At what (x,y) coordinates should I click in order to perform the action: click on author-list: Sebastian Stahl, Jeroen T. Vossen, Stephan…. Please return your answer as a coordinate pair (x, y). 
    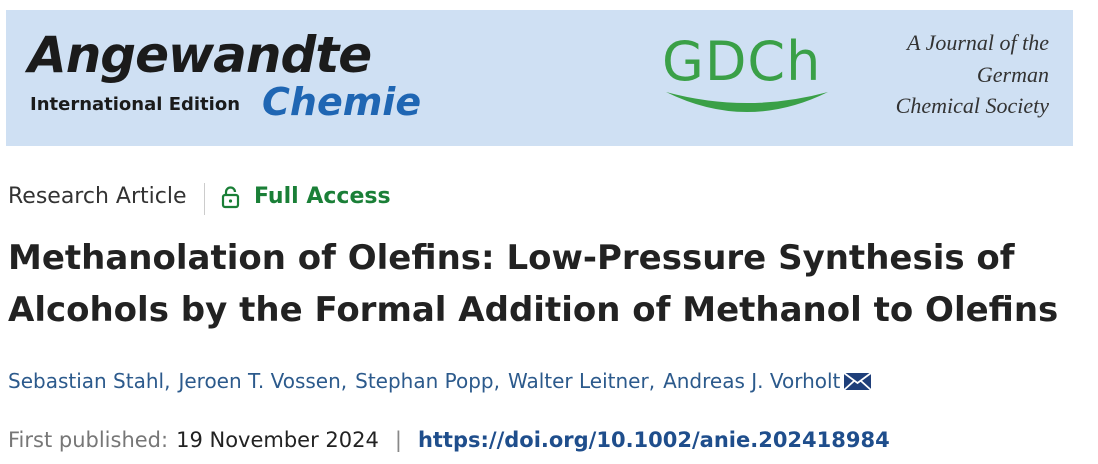
    Looking at the image, I should click on (440, 381).